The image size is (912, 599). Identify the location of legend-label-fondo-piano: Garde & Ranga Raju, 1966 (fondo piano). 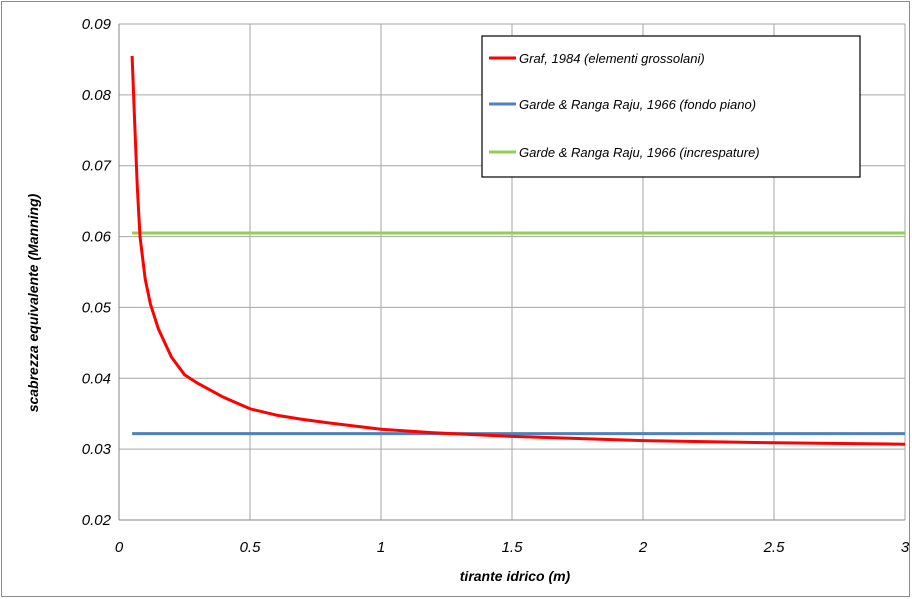
(637, 104).